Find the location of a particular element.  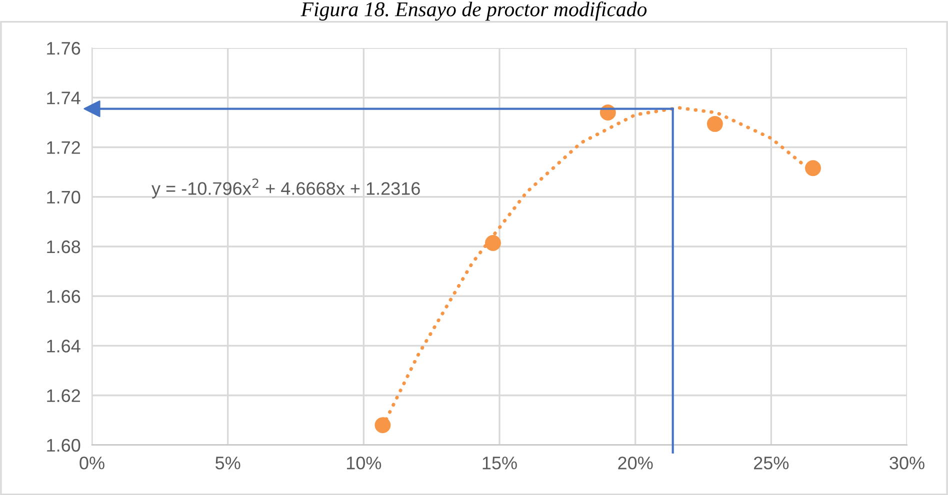

y-tick-label: 1.66 is located at coordinates (63, 296).